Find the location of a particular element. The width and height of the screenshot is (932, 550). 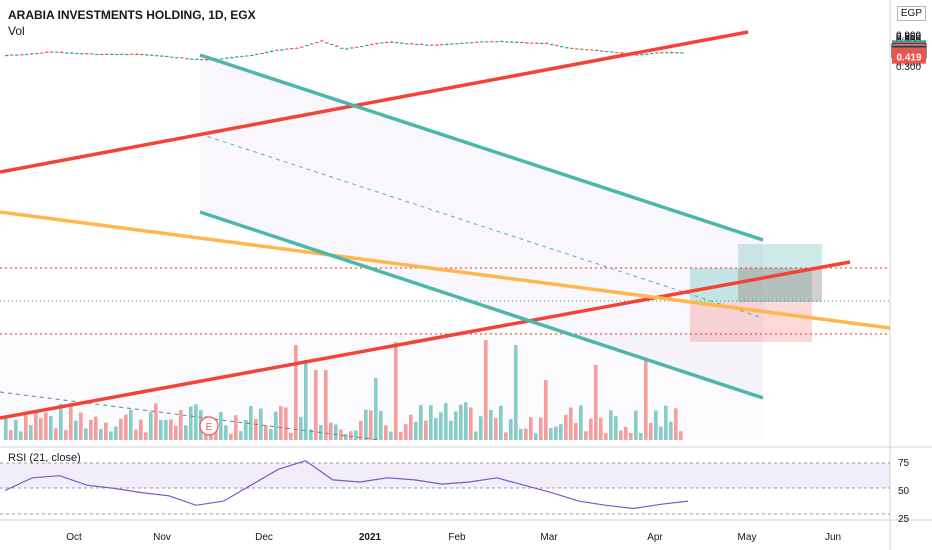

rsi-title: RSI (21, close) is located at coordinates (44, 458).